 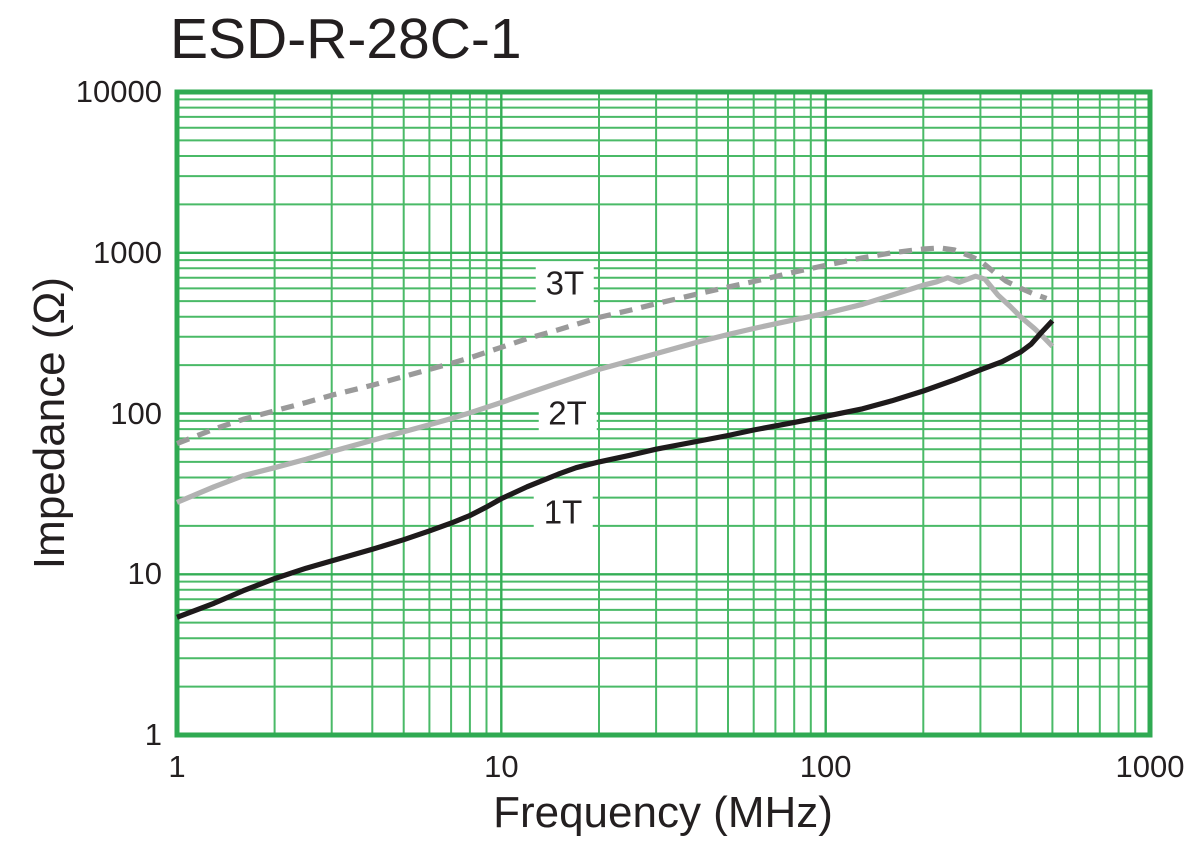 I want to click on y-tick-label-1: 1, so click(x=153, y=734).